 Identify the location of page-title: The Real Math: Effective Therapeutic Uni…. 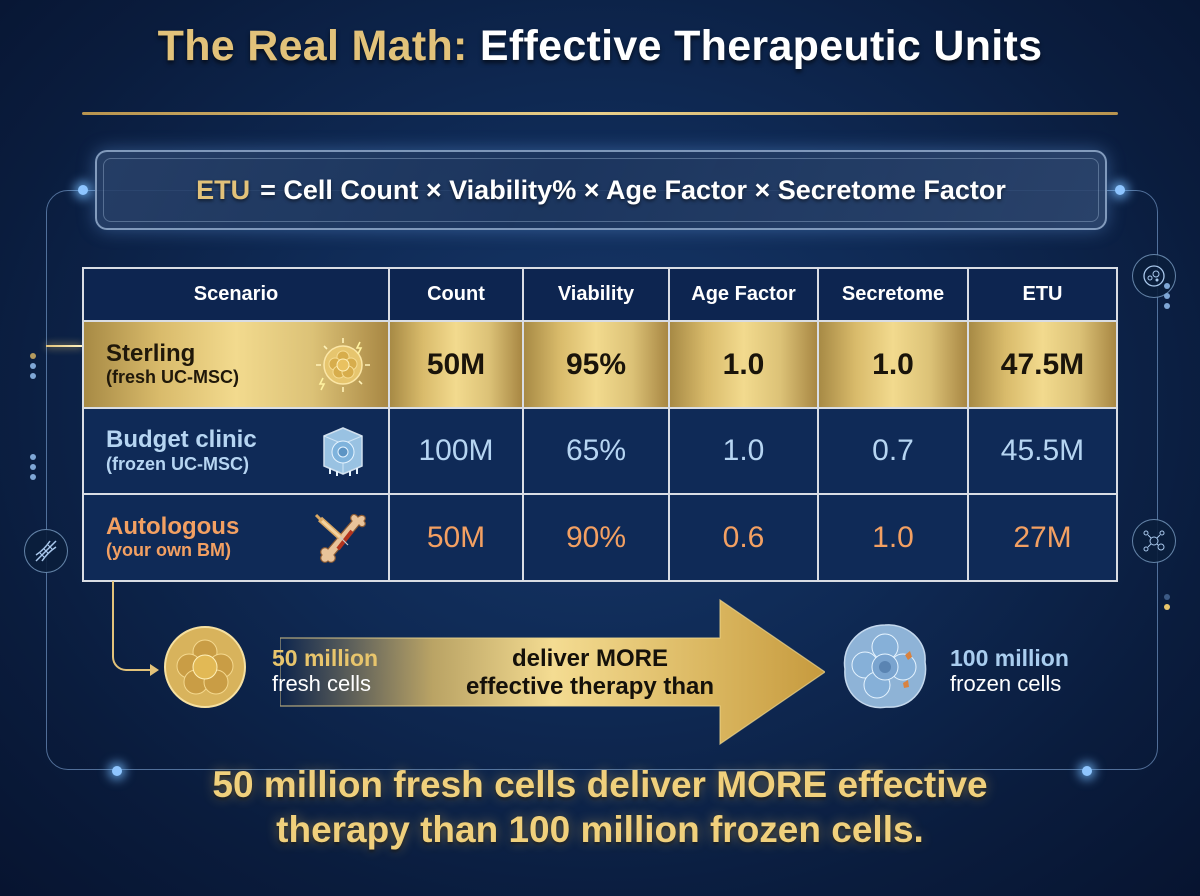
(600, 46).